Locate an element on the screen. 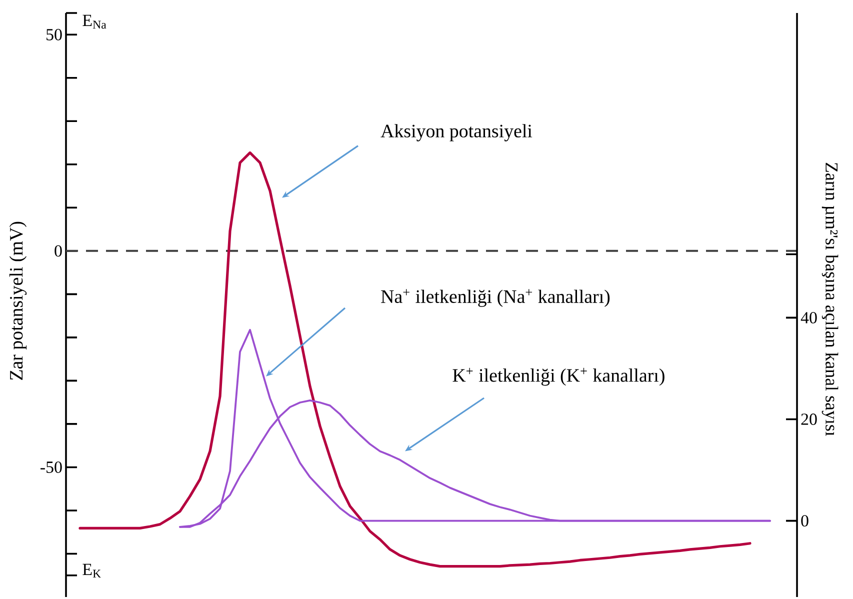  annotation: K$^{+}$ iletkenliği (K$^{+}$ kanalları) is located at coordinates (558, 377).